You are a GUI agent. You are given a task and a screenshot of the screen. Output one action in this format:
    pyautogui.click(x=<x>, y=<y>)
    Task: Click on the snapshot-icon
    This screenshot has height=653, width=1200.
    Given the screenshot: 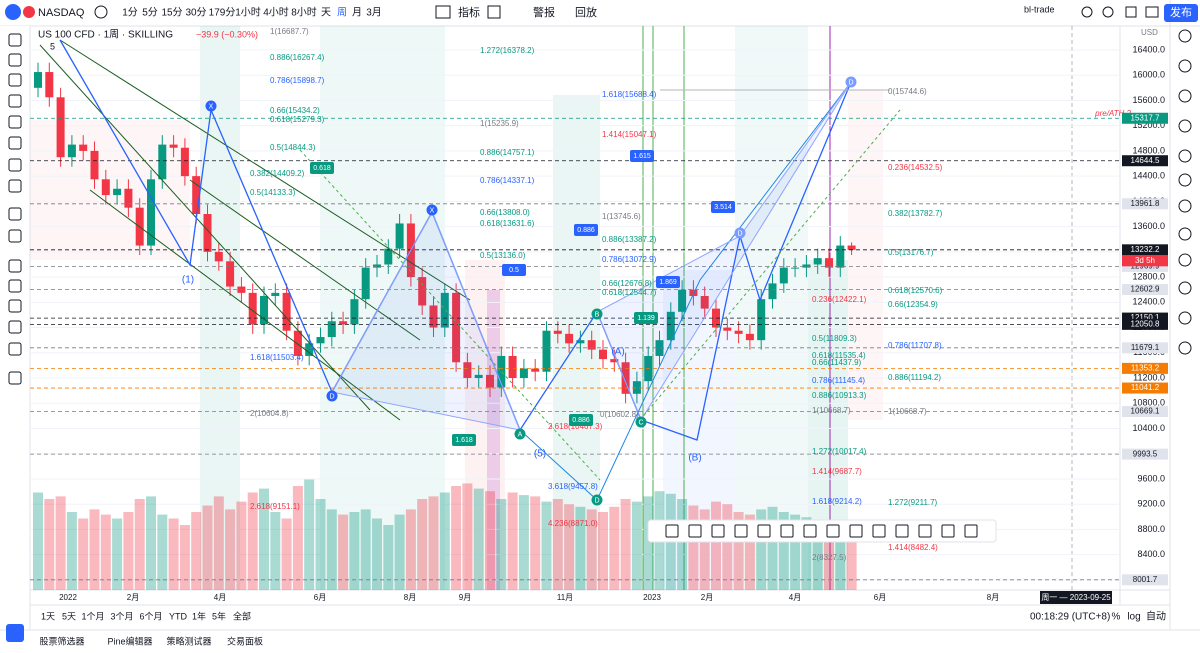 What is the action you would take?
    pyautogui.click(x=1152, y=12)
    